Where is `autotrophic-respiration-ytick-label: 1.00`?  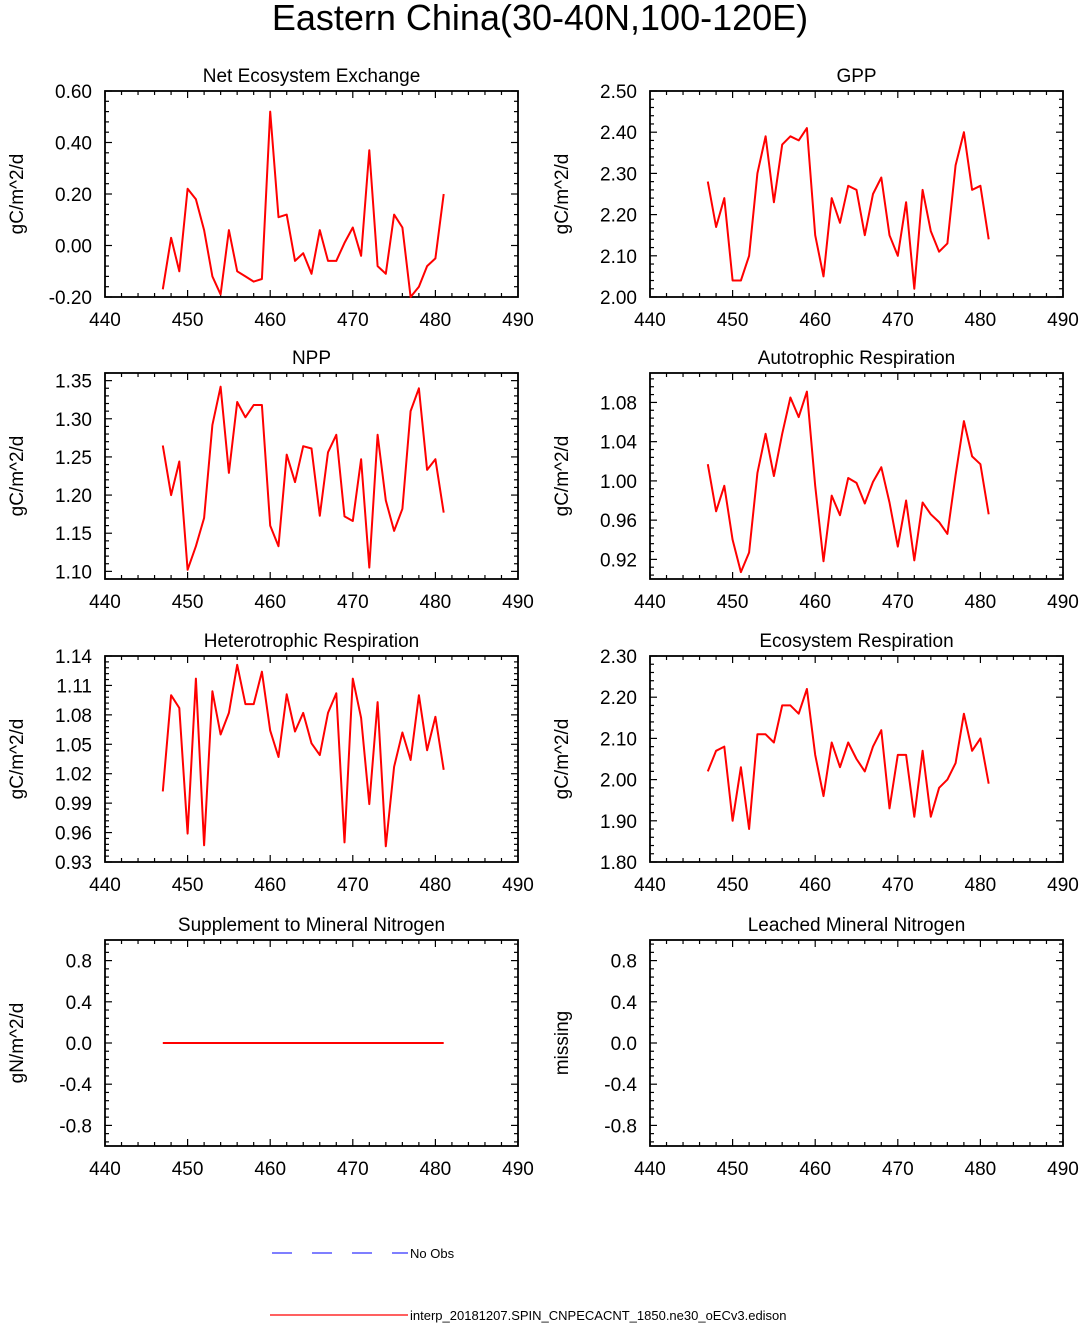
autotrophic-respiration-ytick-label: 1.00 is located at coordinates (618, 482).